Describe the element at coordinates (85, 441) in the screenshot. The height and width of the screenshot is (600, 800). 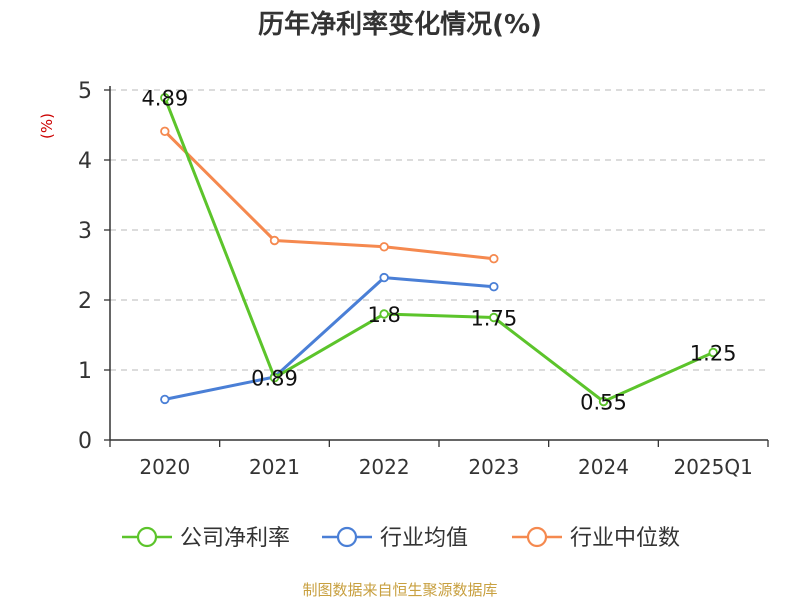
I see `y-tick-label: 0` at that location.